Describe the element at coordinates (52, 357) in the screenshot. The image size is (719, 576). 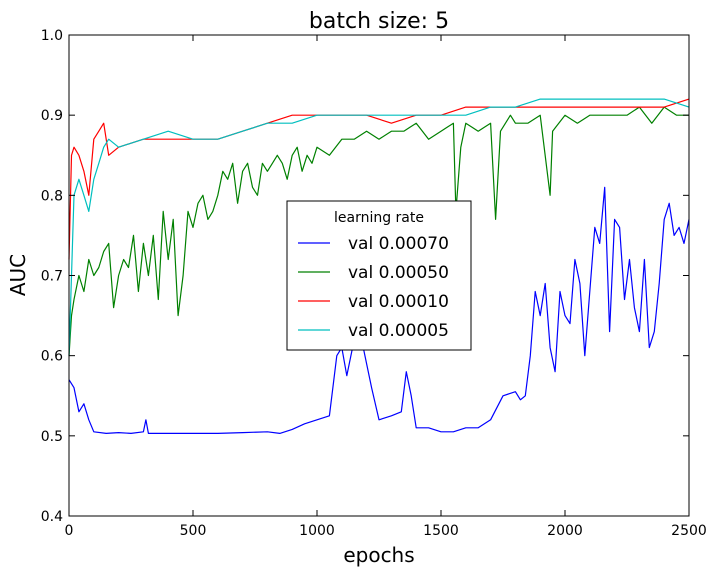
I see `y-tick-label: 0.6` at that location.